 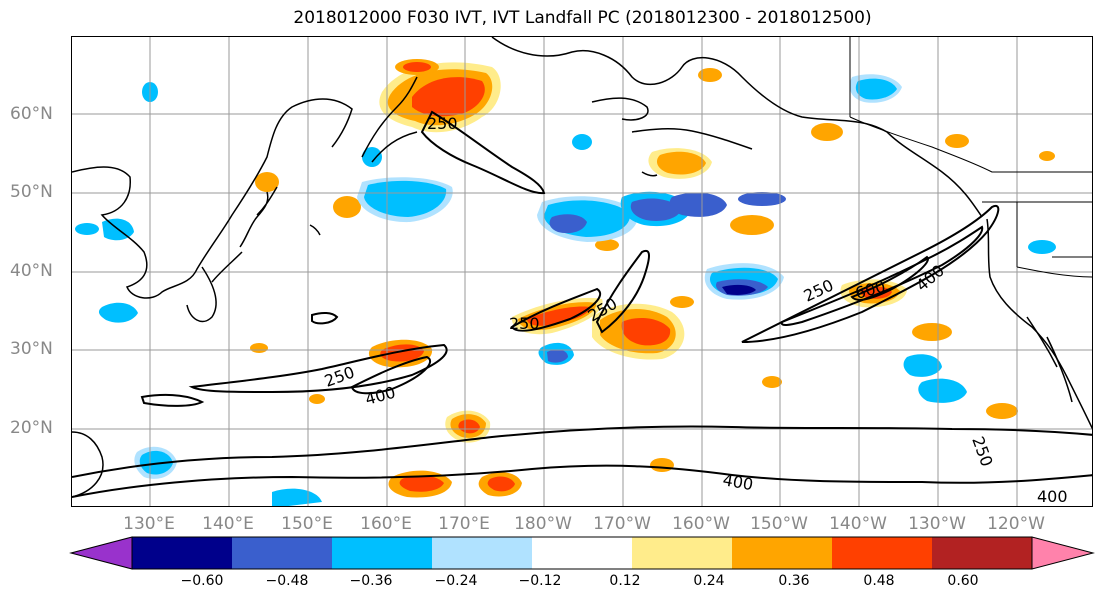 I want to click on colorbar-tick: −0.60, so click(x=202, y=581).